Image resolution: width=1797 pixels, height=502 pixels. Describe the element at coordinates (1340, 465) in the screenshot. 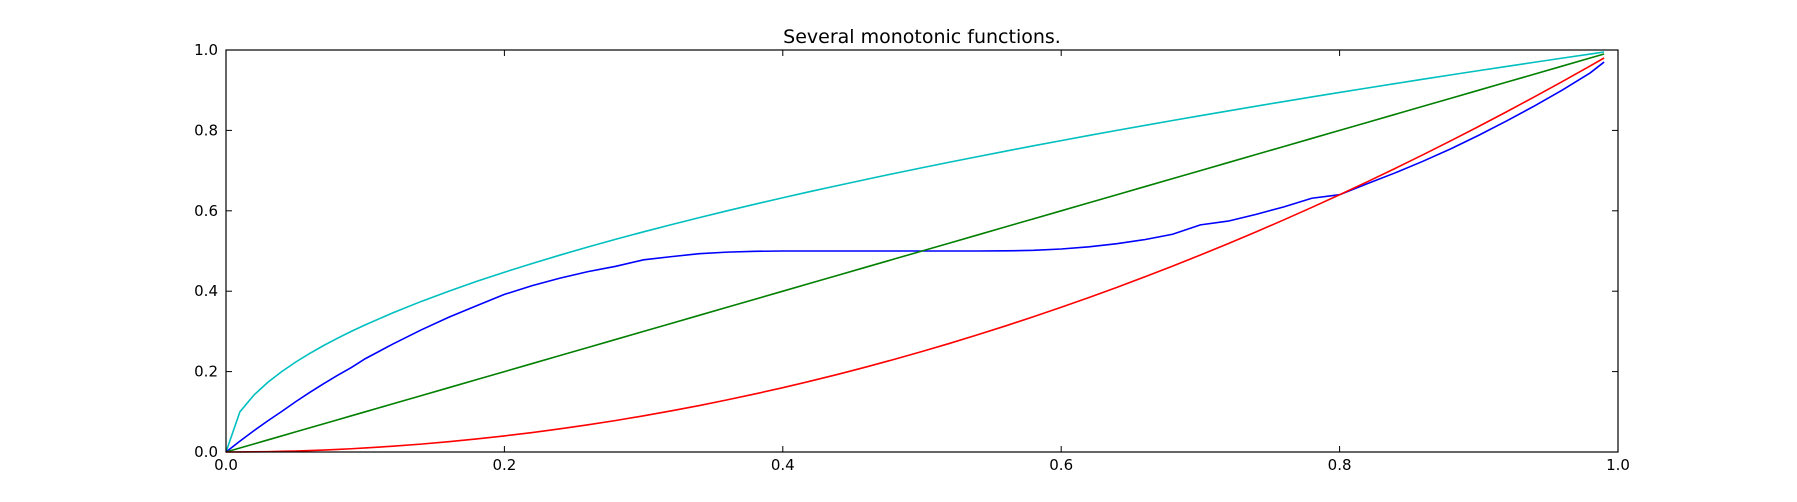

I see `x-tick-label: 0.8` at that location.